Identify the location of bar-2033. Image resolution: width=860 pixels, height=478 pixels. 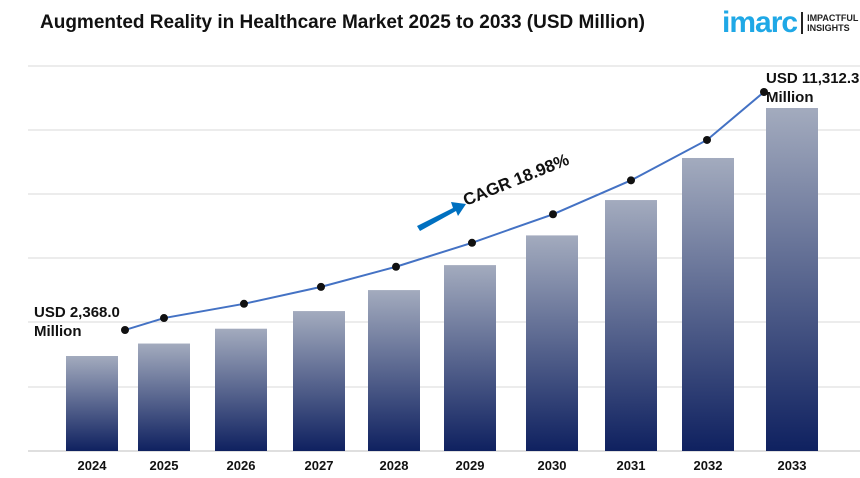
(792, 279).